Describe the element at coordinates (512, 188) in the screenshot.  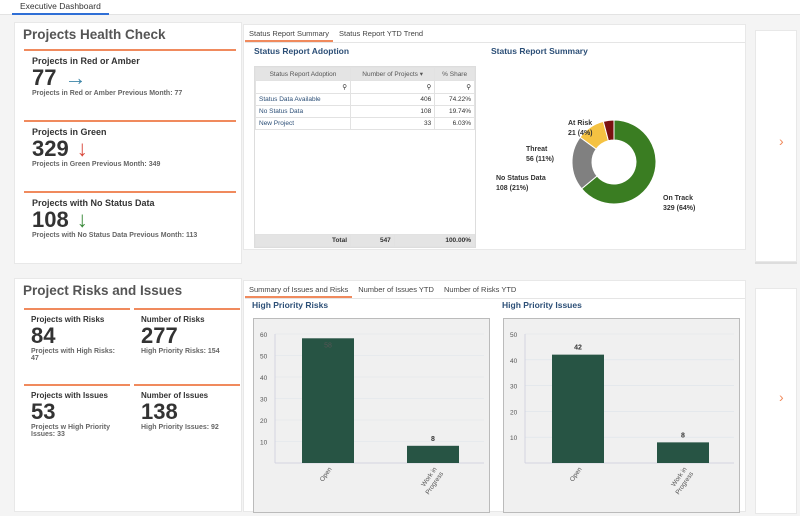
I see `slice-value-label: 108 (21%)` at that location.